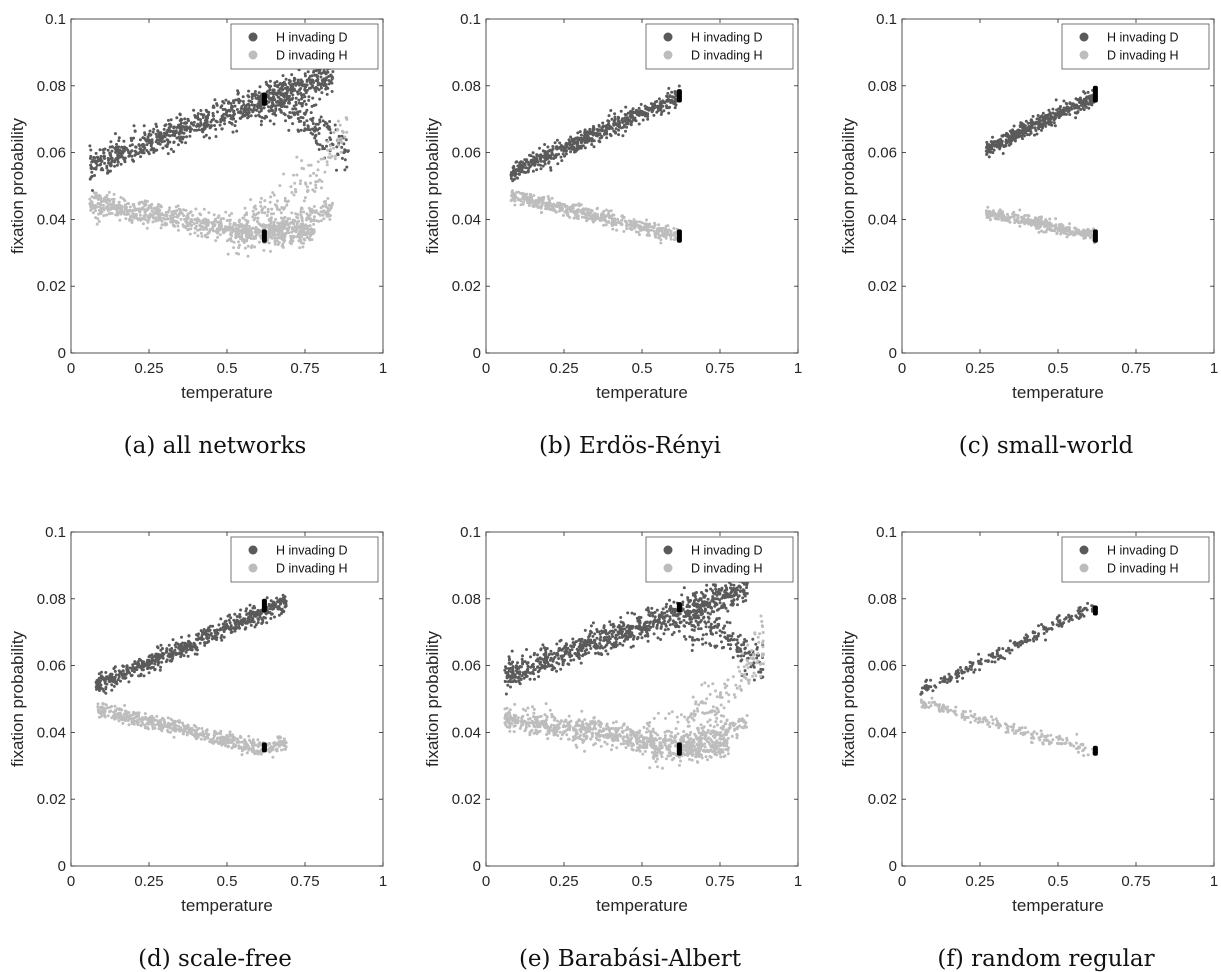  What do you see at coordinates (227, 368) in the screenshot?
I see `x-tick-label: 0.5` at bounding box center [227, 368].